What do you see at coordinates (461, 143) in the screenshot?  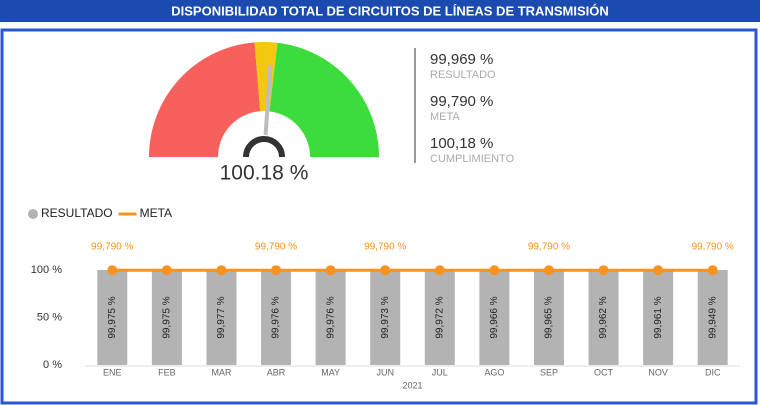 I see `kpi-value: 100,18 %` at bounding box center [461, 143].